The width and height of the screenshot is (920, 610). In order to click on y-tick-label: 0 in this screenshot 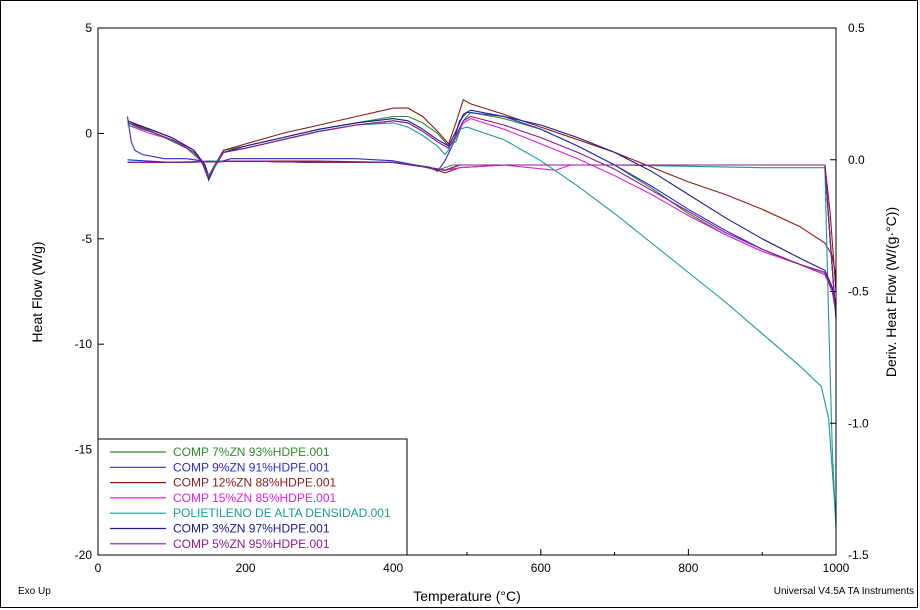, I will do `click(88, 133)`.